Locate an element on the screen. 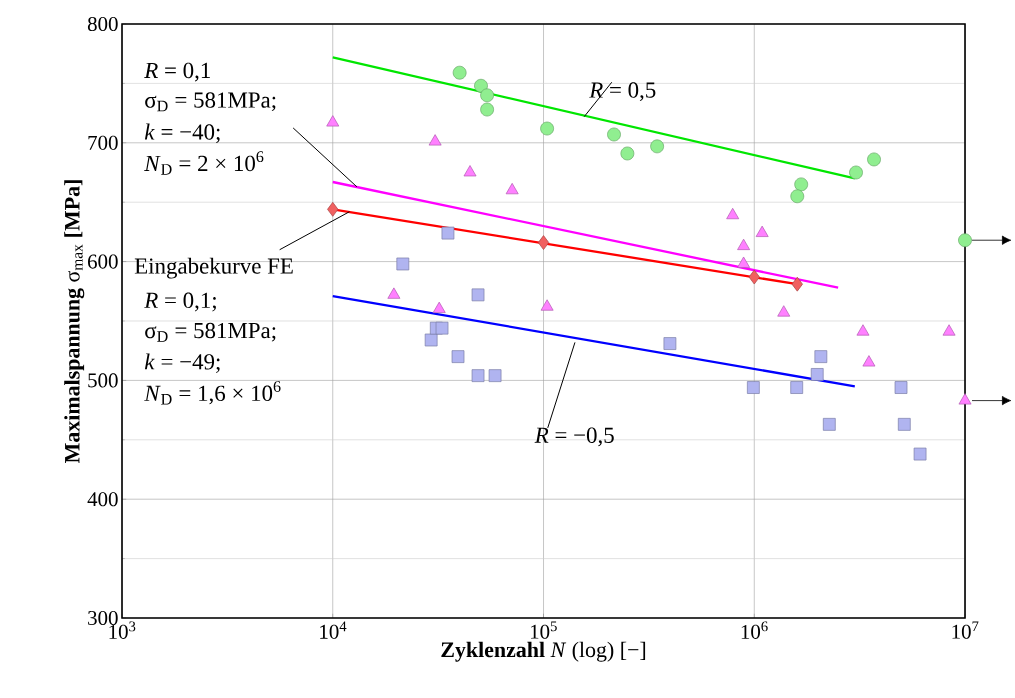  y-axis-title: Maximalspannung σ$_{max}$ [MPa] is located at coordinates (74, 321).